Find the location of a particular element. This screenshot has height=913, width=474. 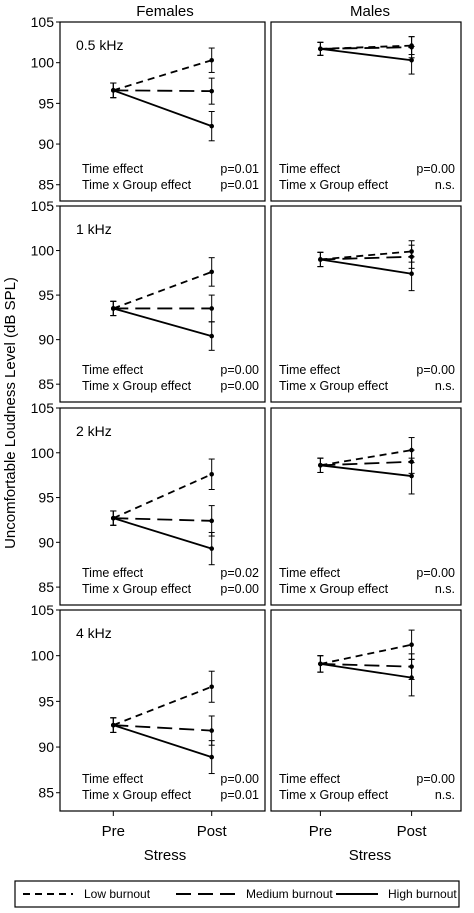

frequency-label: 2 kHz is located at coordinates (94, 431).